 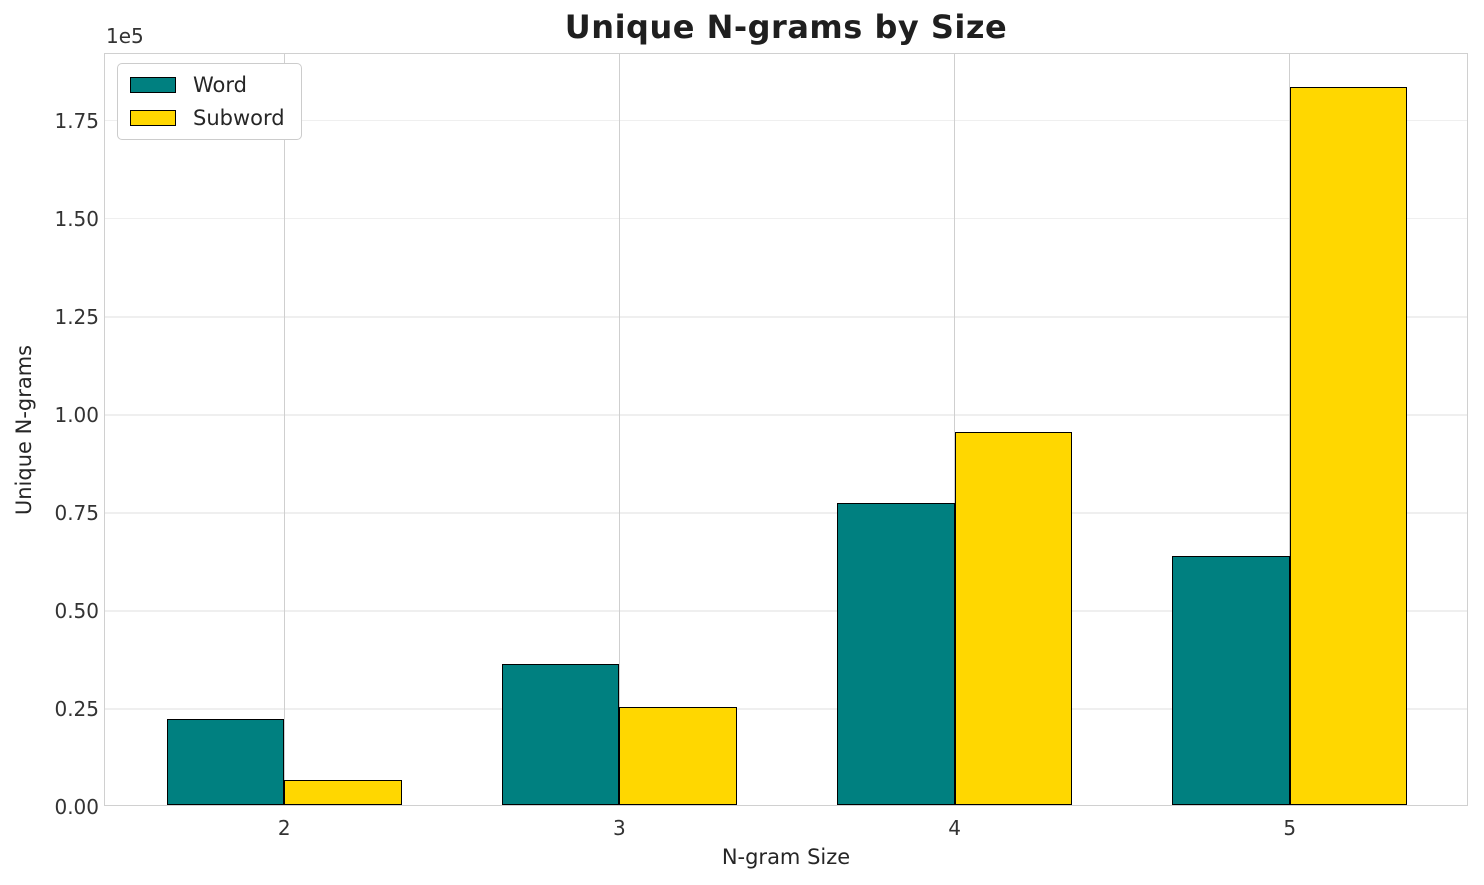 What do you see at coordinates (76, 120) in the screenshot?
I see `y-tick-label: 1.75` at bounding box center [76, 120].